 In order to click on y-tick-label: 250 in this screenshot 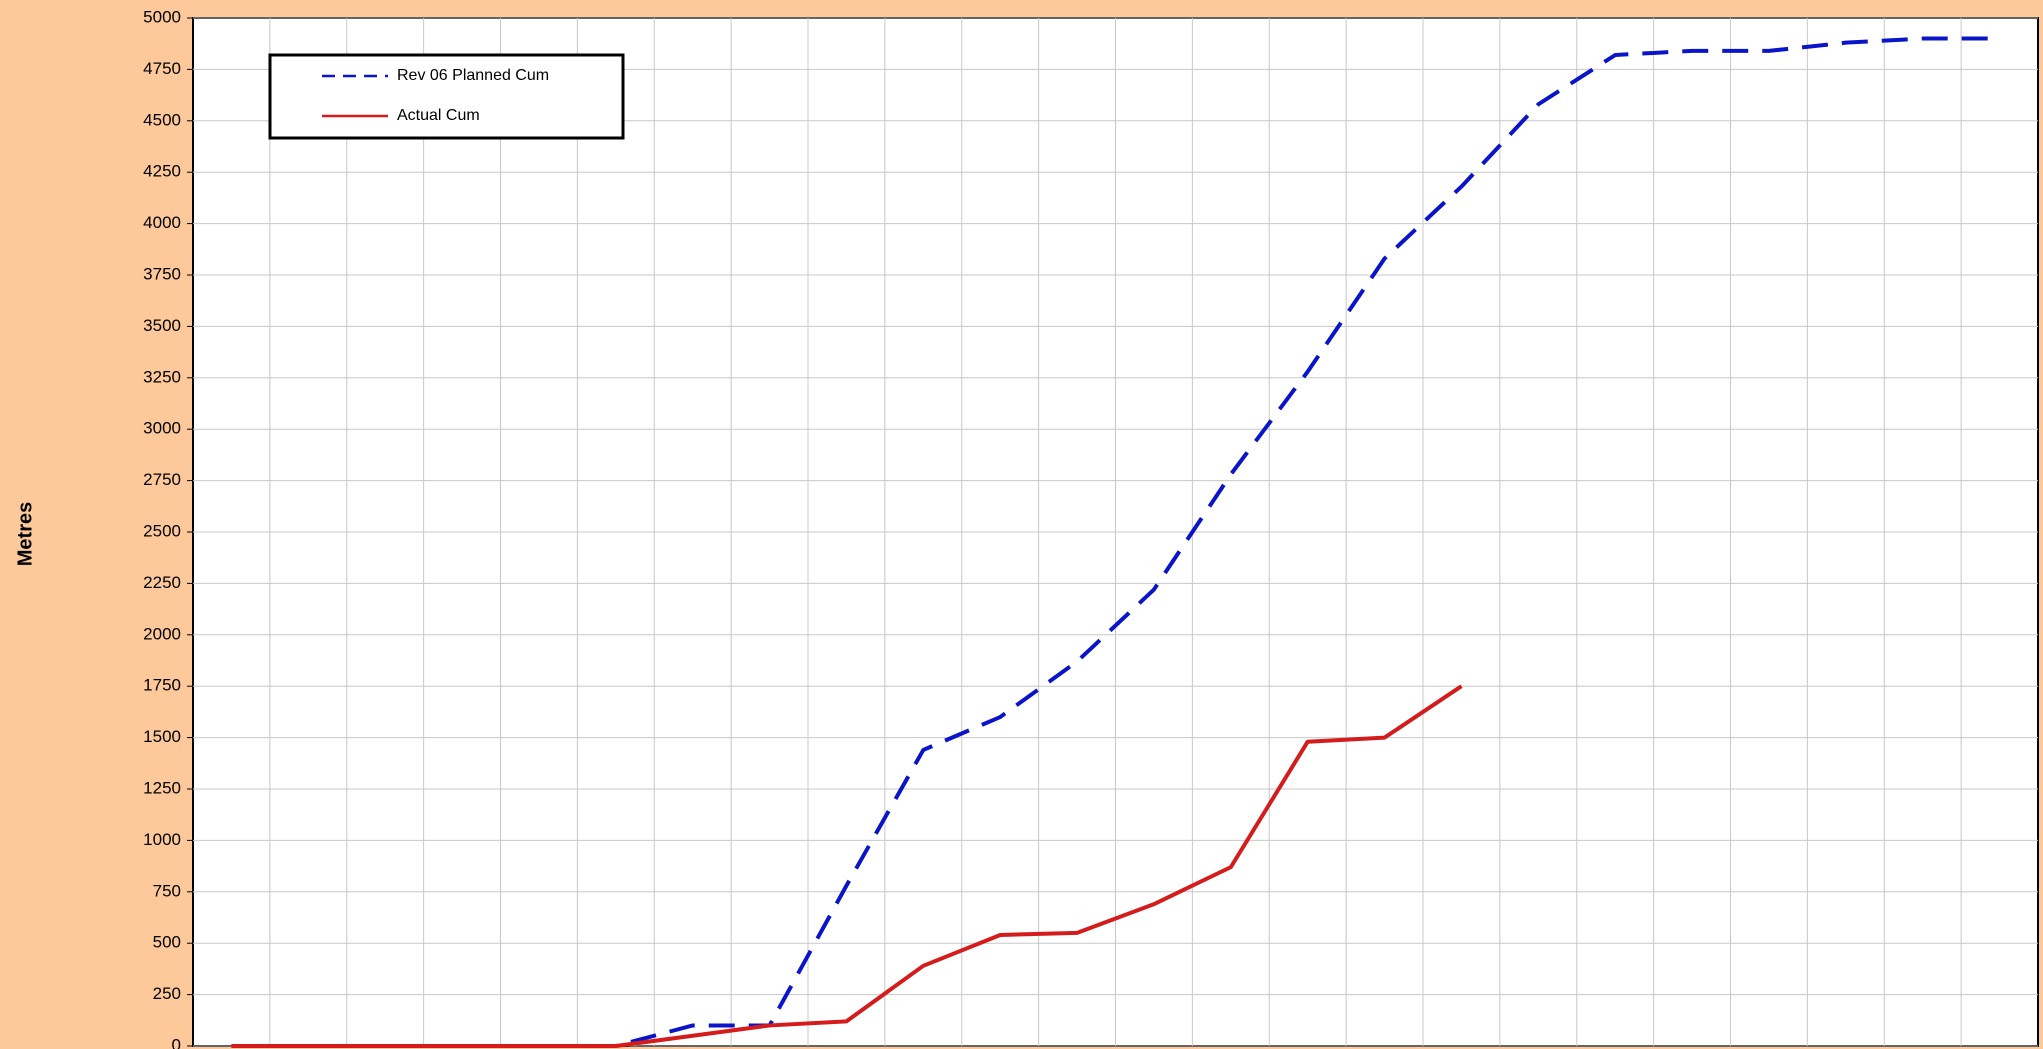, I will do `click(167, 993)`.